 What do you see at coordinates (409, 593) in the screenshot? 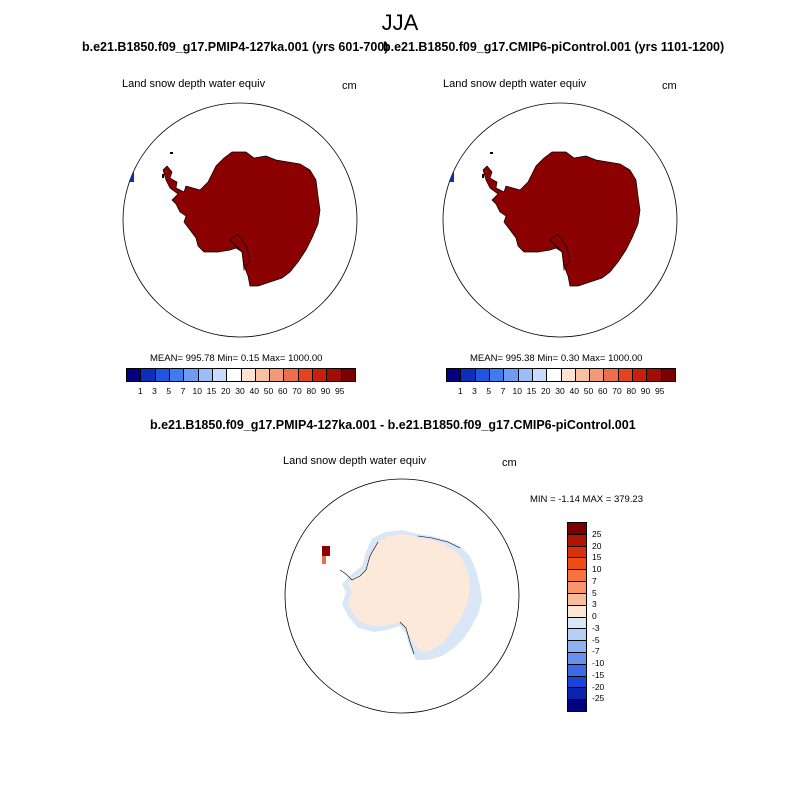
I see `small-positive-difference-region` at bounding box center [409, 593].